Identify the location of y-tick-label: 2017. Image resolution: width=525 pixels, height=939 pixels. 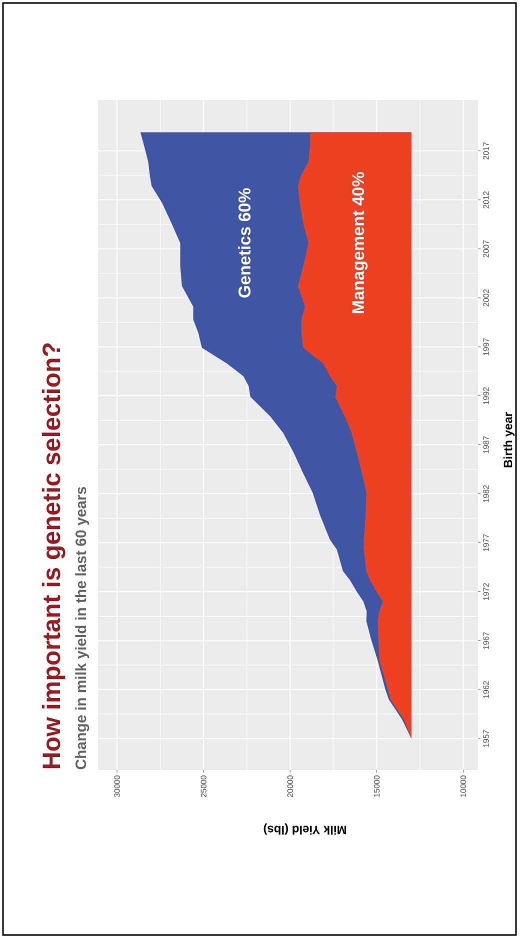
(486, 151).